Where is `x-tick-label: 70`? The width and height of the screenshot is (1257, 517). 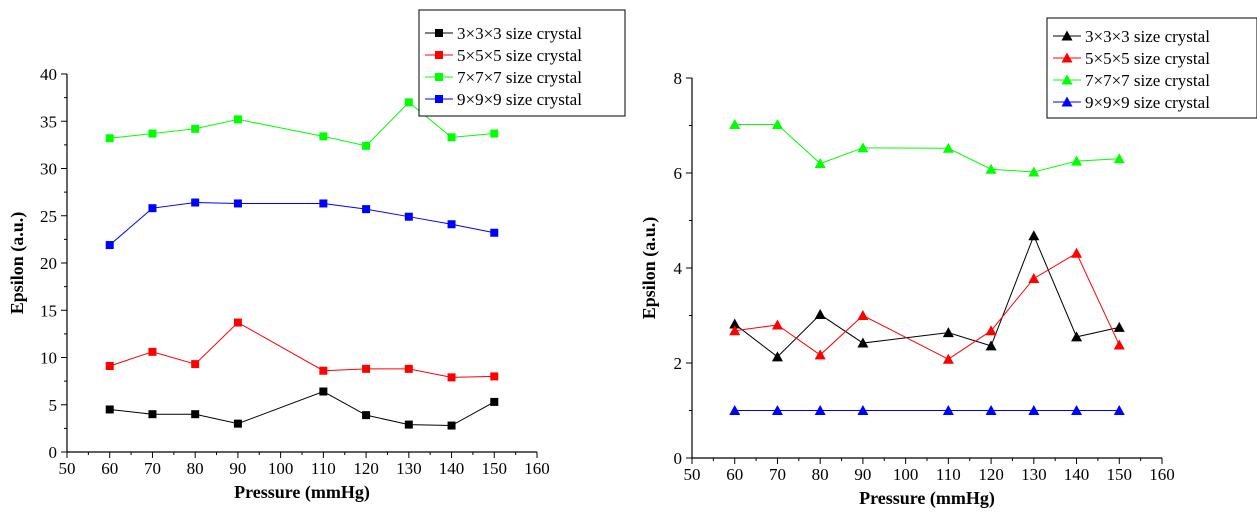
x-tick-label: 70 is located at coordinates (777, 474).